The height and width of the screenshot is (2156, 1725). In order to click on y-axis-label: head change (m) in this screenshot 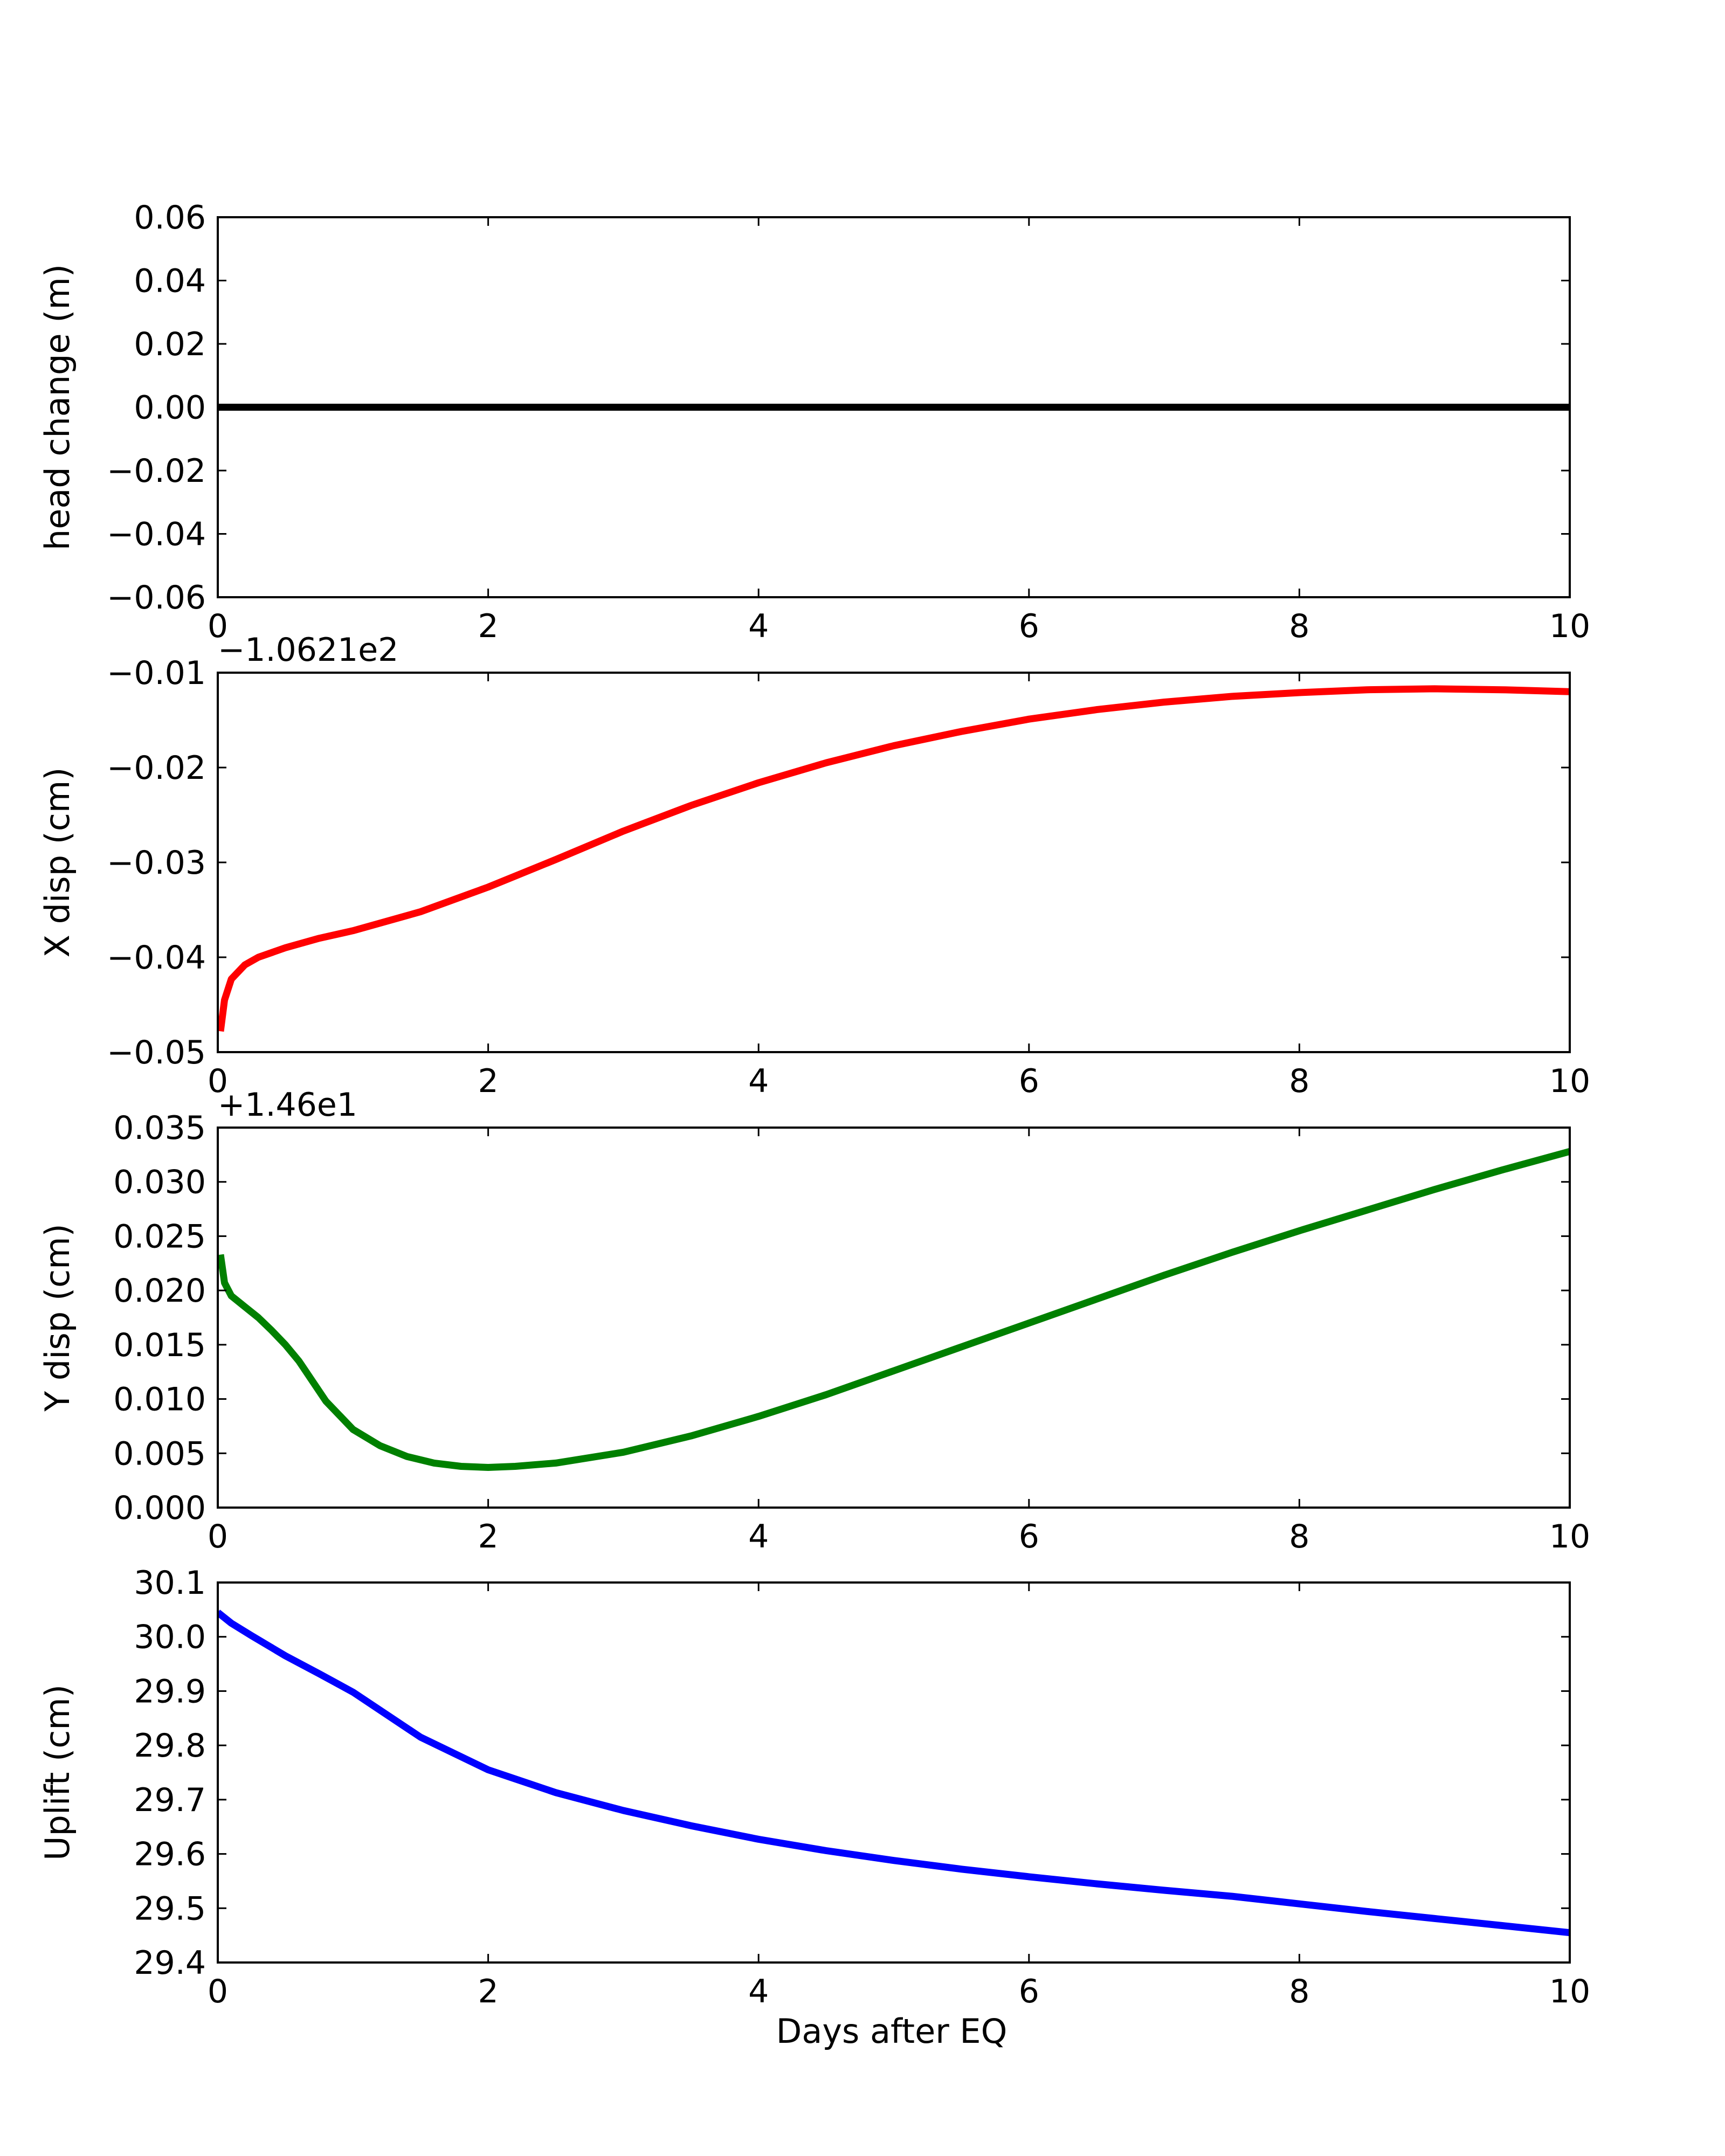, I will do `click(57, 407)`.